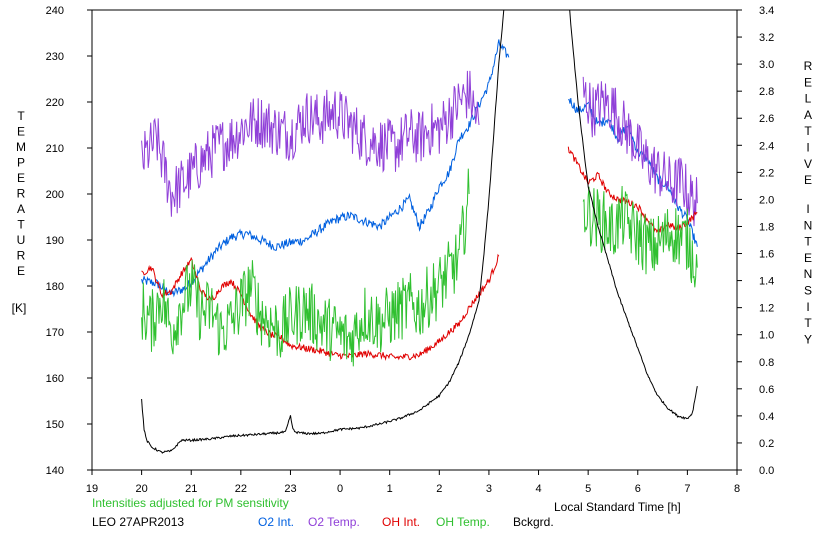 This screenshot has width=828, height=535. Describe the element at coordinates (808, 339) in the screenshot. I see `right-label-letter: Y` at that location.